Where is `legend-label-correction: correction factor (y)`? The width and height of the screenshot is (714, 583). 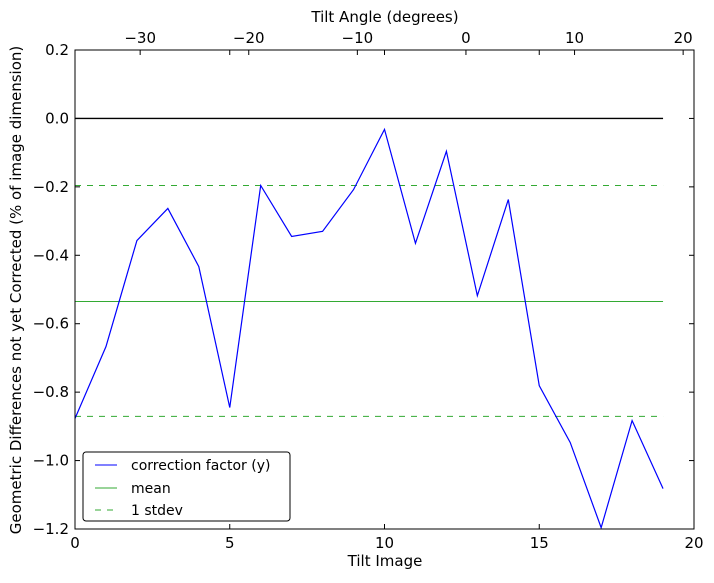 legend-label-correction: correction factor (y) is located at coordinates (200, 466).